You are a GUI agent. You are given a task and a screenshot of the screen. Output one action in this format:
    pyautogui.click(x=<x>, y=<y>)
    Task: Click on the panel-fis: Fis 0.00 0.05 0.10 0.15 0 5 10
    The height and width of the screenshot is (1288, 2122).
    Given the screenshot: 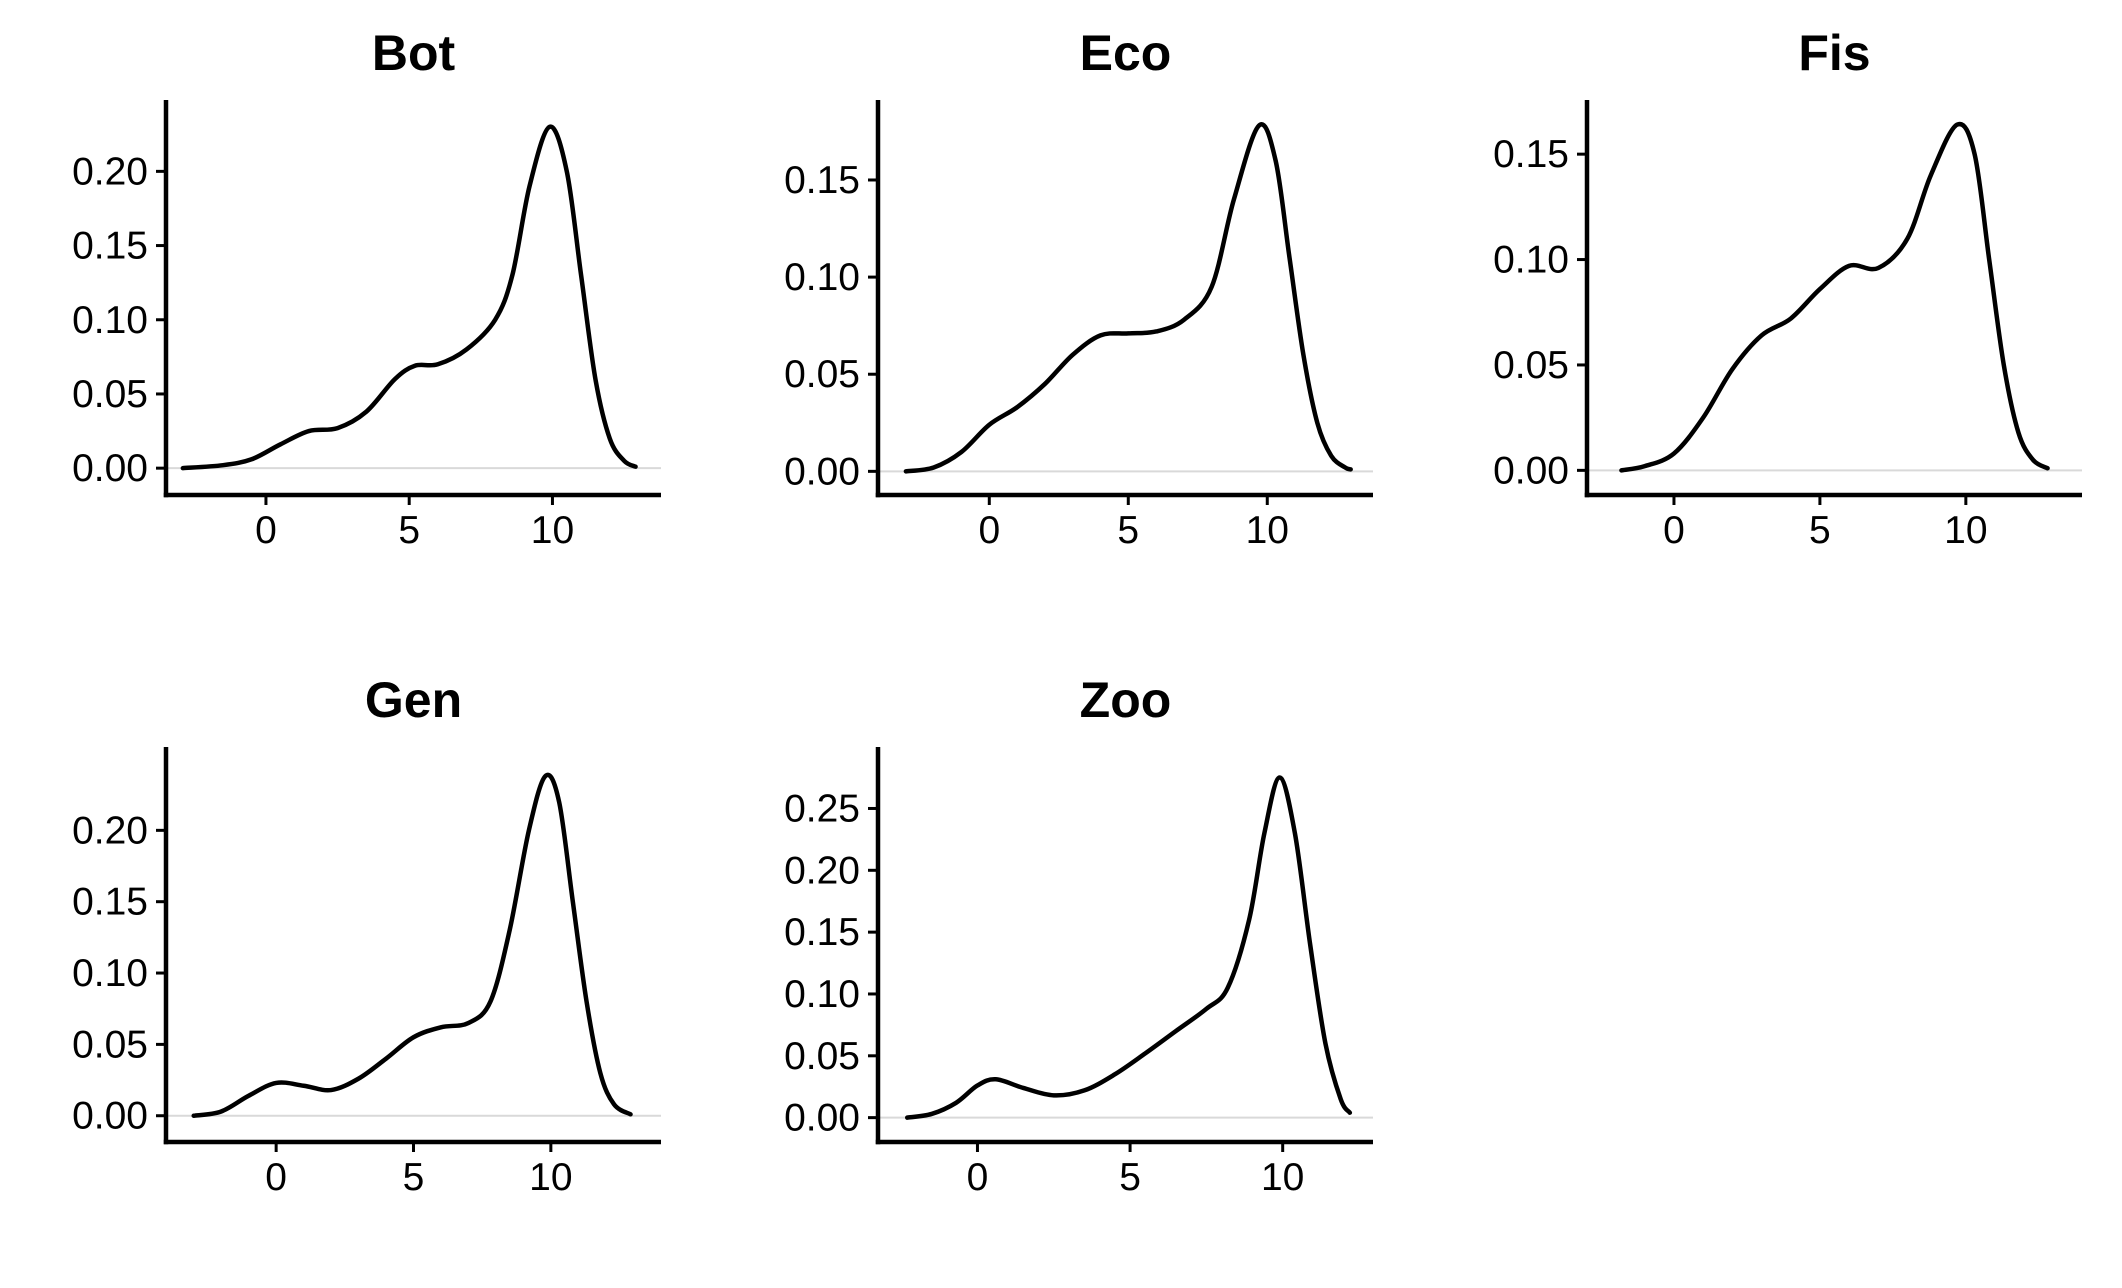 What is the action you would take?
    pyautogui.click(x=1787, y=288)
    